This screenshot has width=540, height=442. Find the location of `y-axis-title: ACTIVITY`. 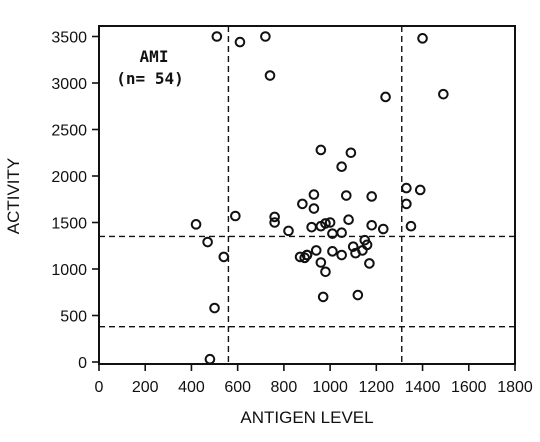

y-axis-title: ACTIVITY is located at coordinates (13, 196).